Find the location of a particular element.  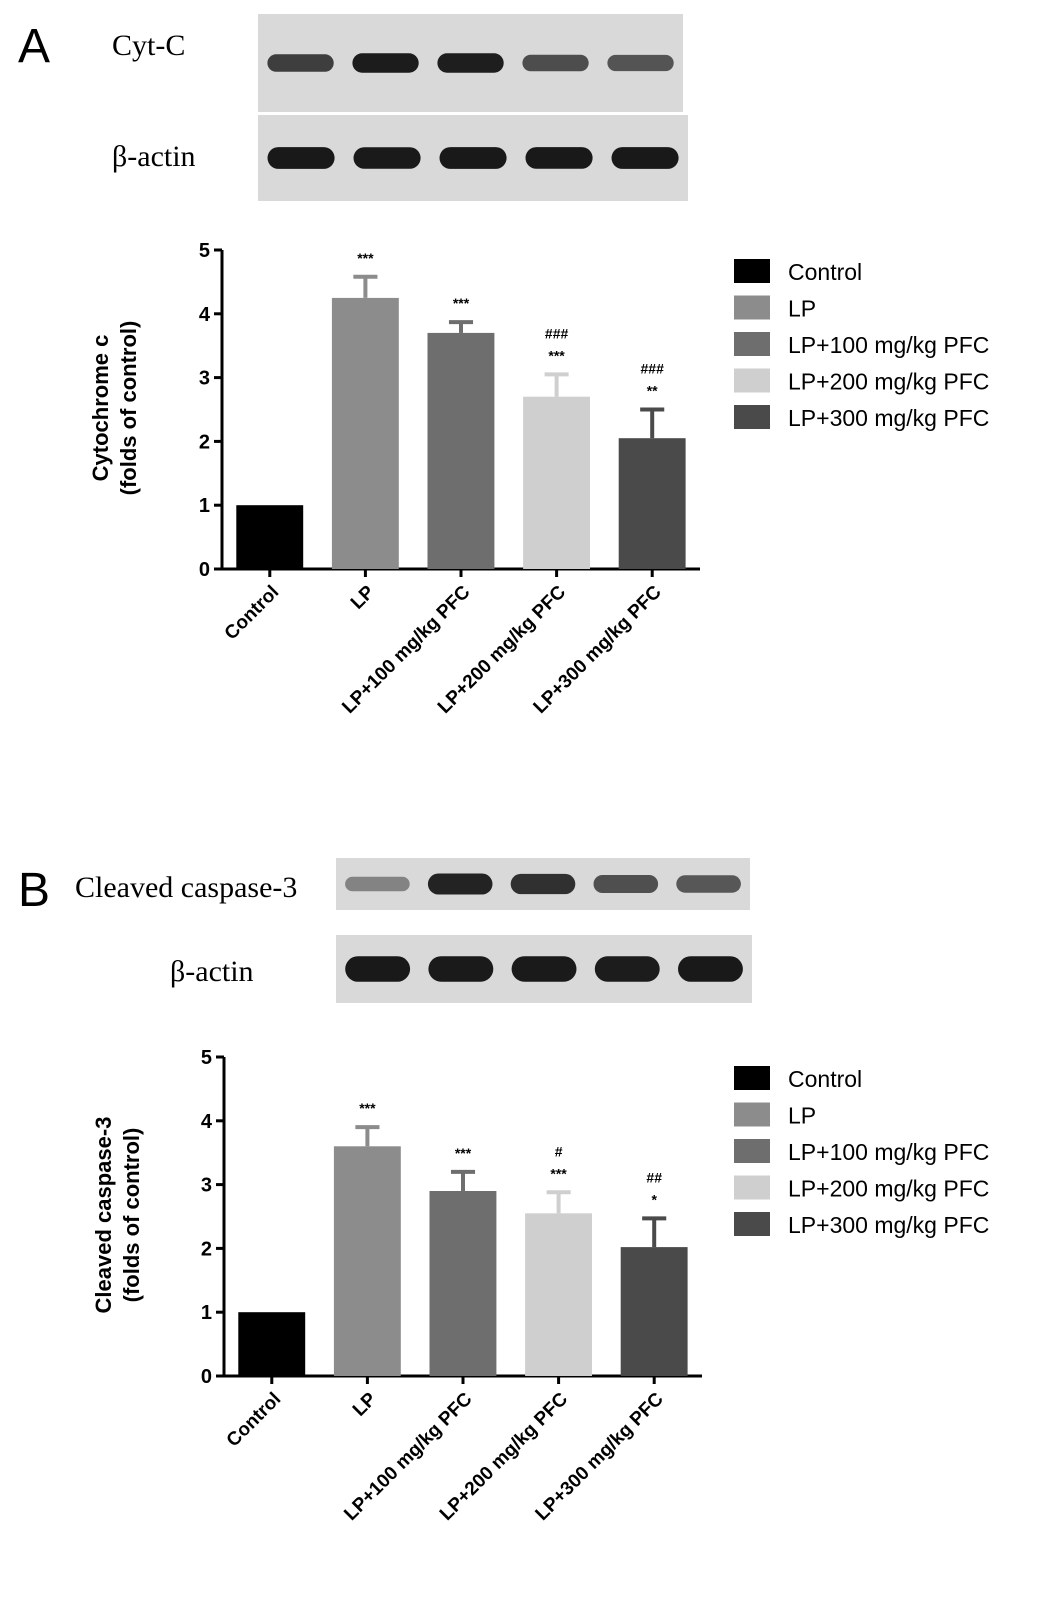

blot-label-actin-b: β-actin is located at coordinates (212, 971).